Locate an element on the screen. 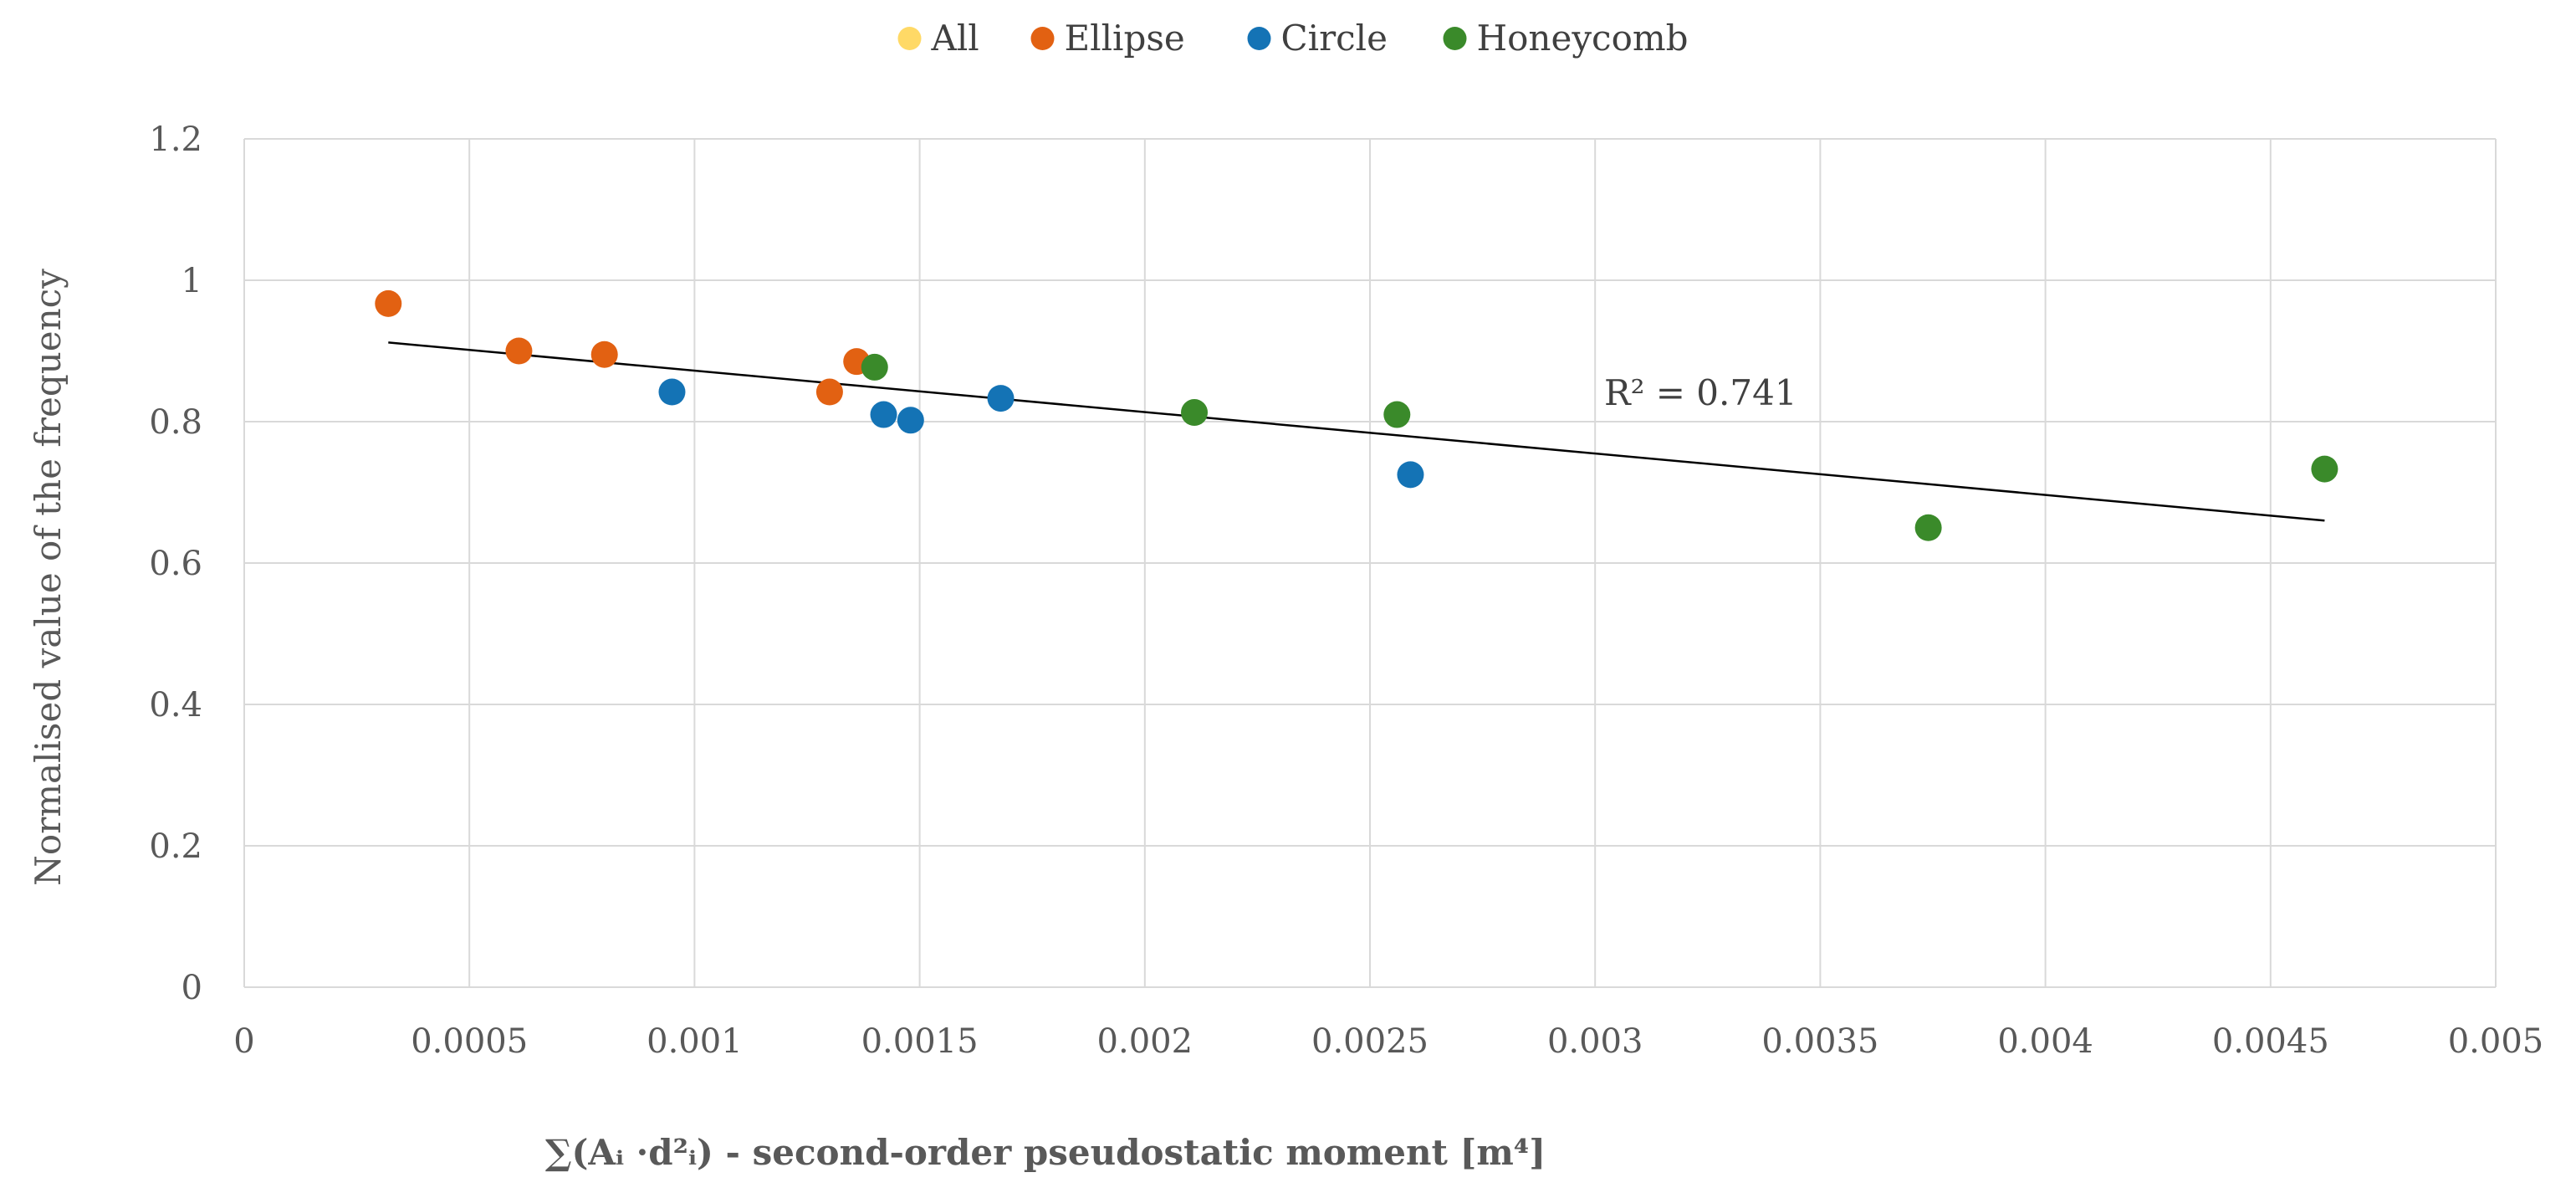 The height and width of the screenshot is (1193, 2576). y-axis-ticks: 0 0.2 0.4 0.6 0.8 1 1.2 is located at coordinates (175, 563).